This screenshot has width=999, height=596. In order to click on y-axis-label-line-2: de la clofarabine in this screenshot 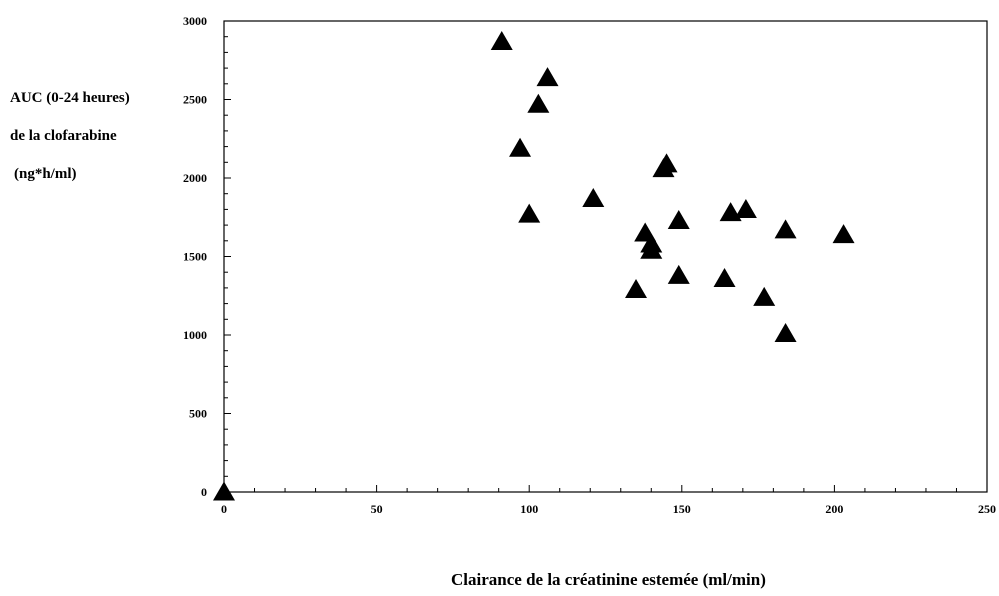, I will do `click(63, 136)`.